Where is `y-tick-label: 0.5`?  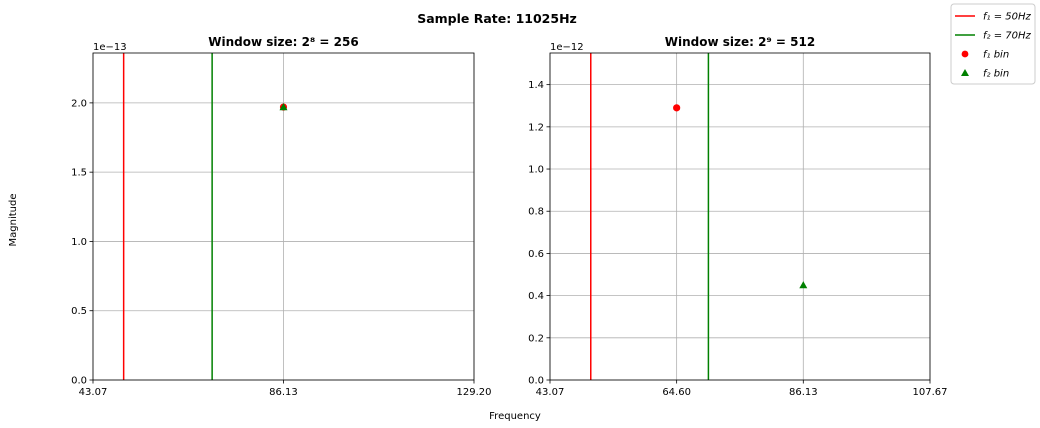 y-tick-label: 0.5 is located at coordinates (79, 311).